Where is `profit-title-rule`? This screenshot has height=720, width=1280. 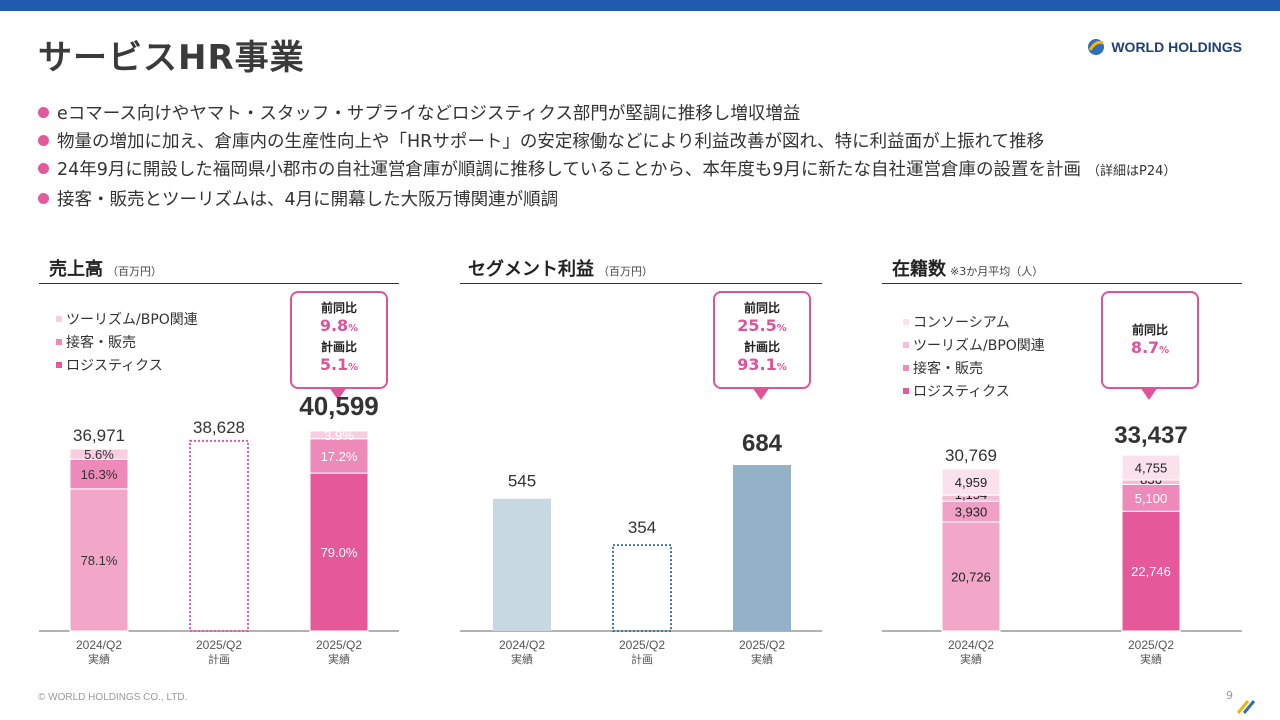 profit-title-rule is located at coordinates (641, 283).